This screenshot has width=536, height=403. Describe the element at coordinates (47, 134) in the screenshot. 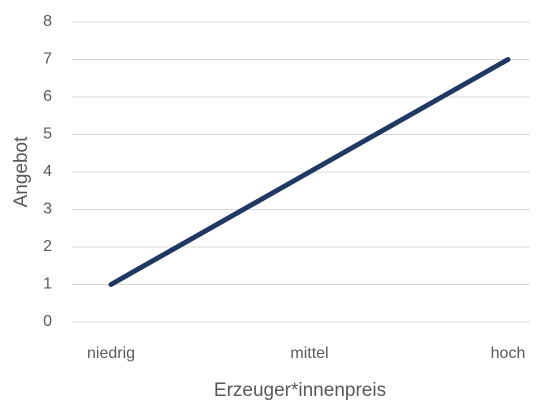

I see `y-tick-label: 5` at that location.